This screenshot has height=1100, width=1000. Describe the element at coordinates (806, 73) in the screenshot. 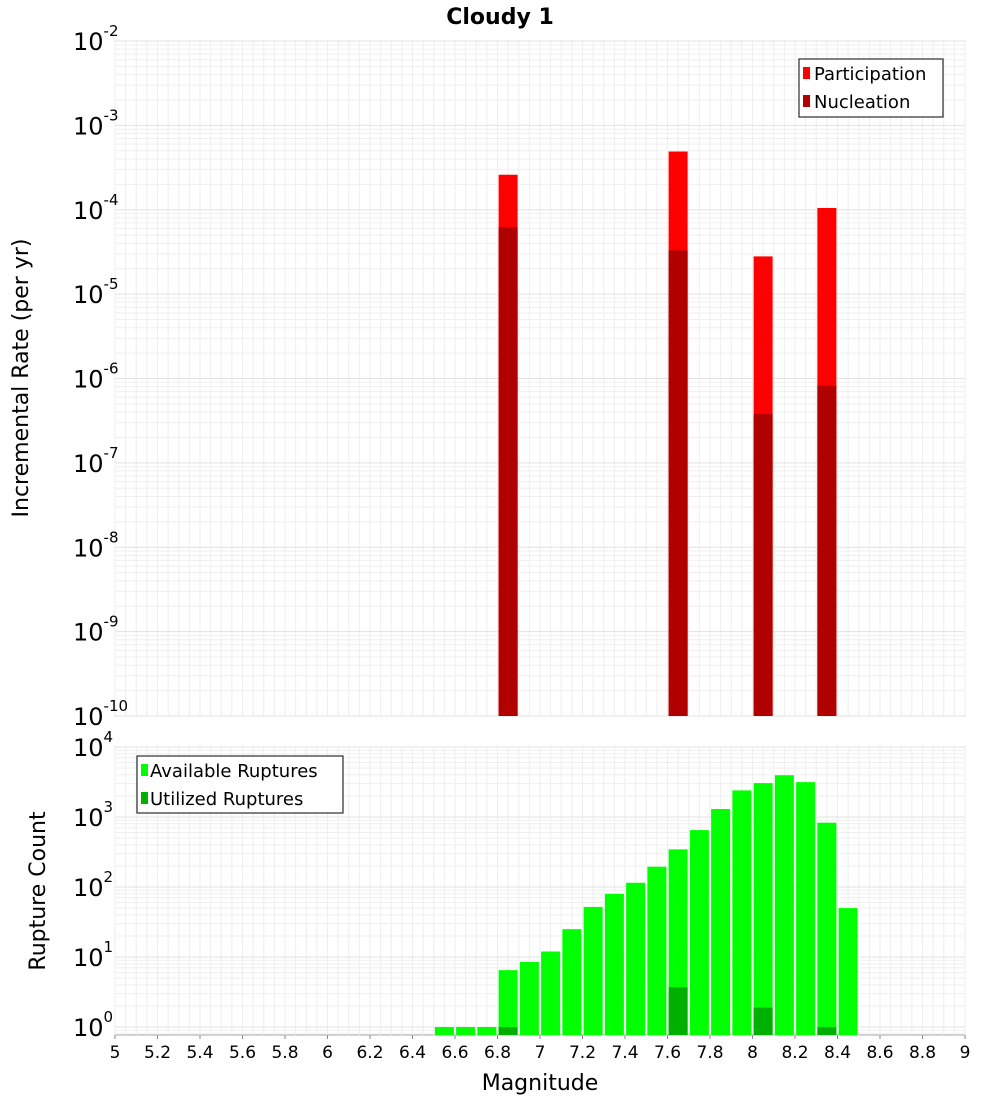

I see `legend-swatch-participation` at that location.